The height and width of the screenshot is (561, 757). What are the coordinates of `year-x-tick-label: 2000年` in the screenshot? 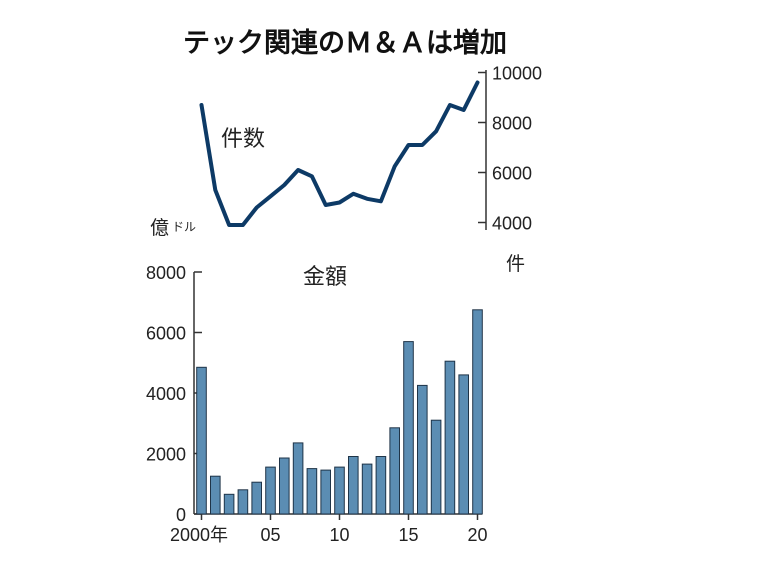 It's located at (199, 535).